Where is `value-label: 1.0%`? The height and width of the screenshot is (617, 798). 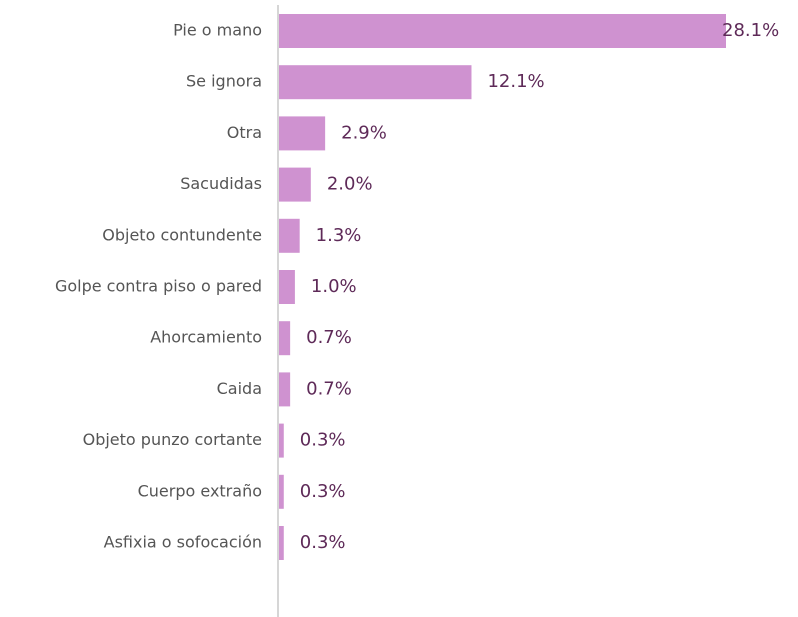 value-label: 1.0% is located at coordinates (334, 286).